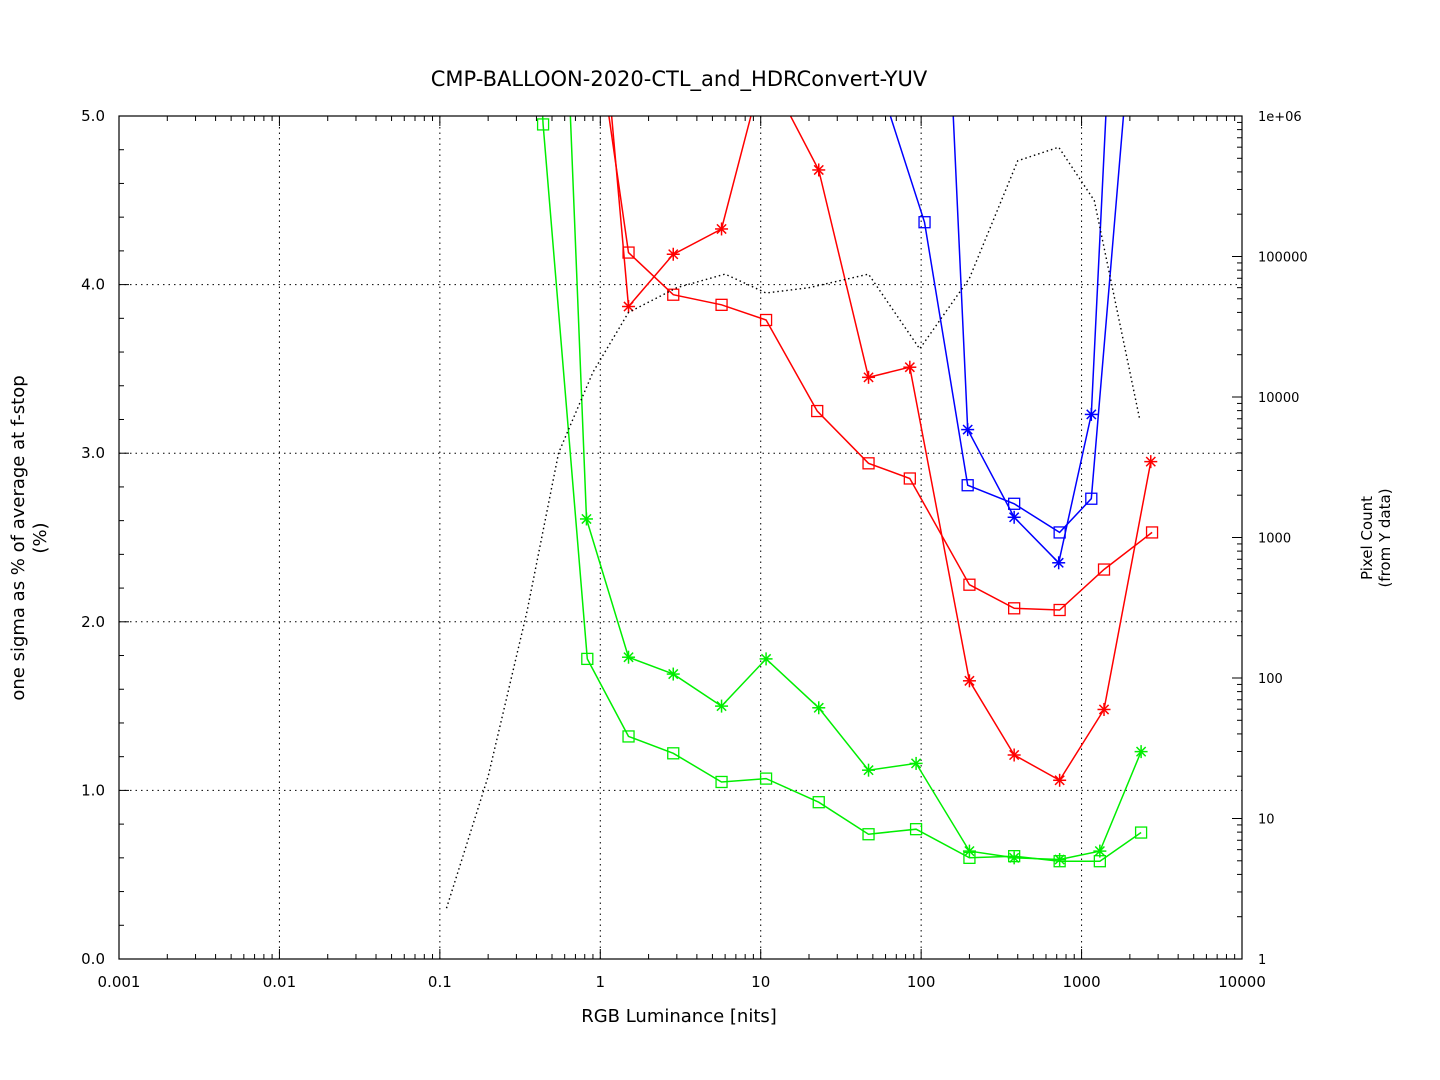  Describe the element at coordinates (93, 537) in the screenshot. I see `y-tick-labels: 0.0 1.0 2.0 3.0 4.0 5.0` at that location.